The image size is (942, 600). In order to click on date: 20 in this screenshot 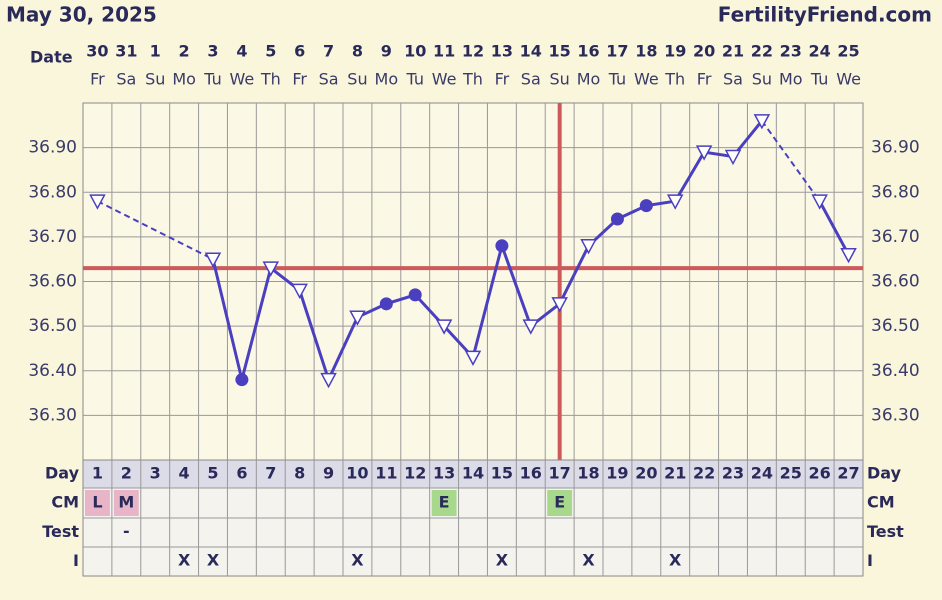, I will do `click(704, 51)`.